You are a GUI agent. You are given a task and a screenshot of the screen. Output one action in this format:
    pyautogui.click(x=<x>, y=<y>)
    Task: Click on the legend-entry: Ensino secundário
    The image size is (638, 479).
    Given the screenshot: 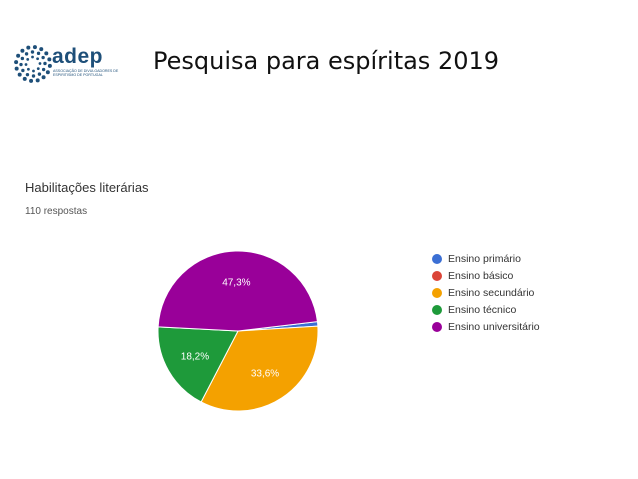 What is the action you would take?
    pyautogui.click(x=486, y=292)
    